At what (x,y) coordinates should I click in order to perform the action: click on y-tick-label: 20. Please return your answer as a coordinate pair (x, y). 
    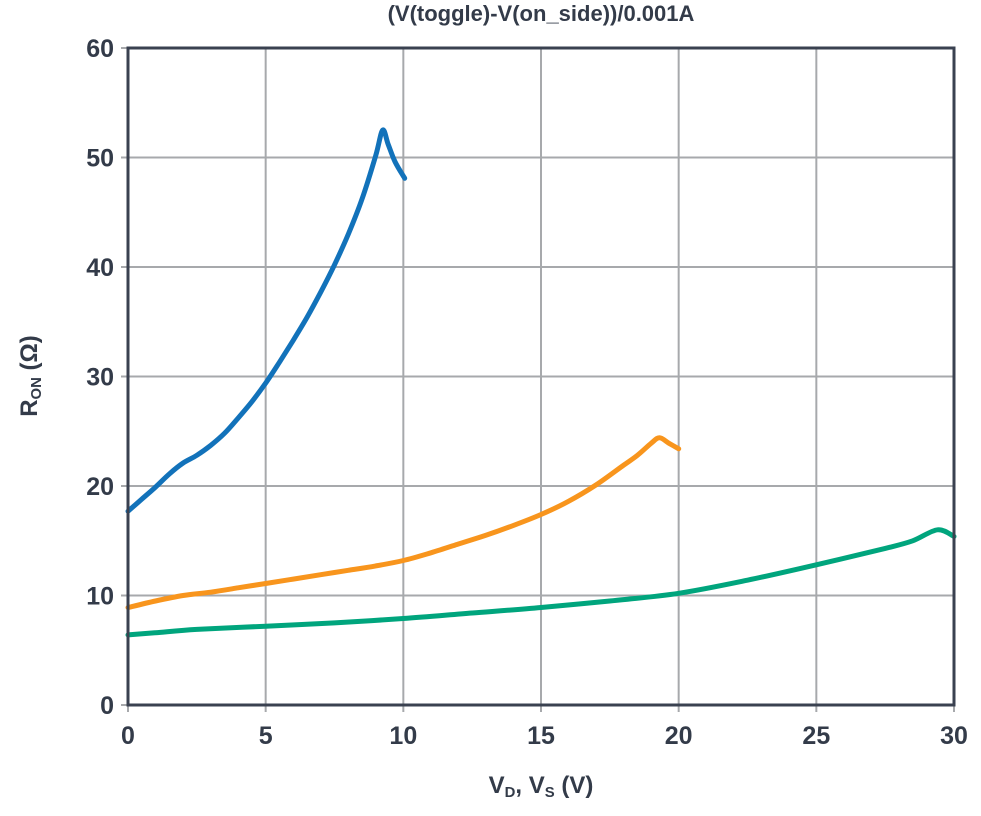
    Looking at the image, I should click on (100, 487).